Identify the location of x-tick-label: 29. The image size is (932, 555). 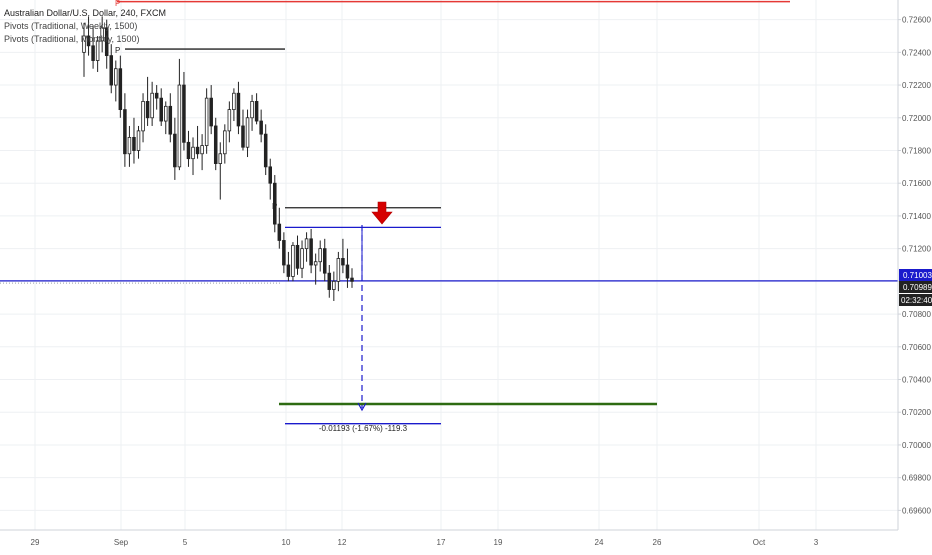
(35, 542).